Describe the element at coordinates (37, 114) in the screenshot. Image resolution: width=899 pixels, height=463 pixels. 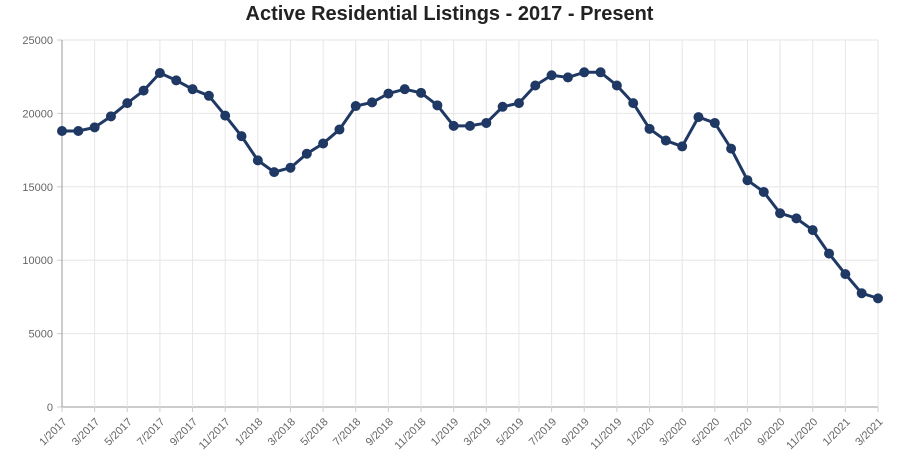
I see `y-tick-label: 20000` at that location.